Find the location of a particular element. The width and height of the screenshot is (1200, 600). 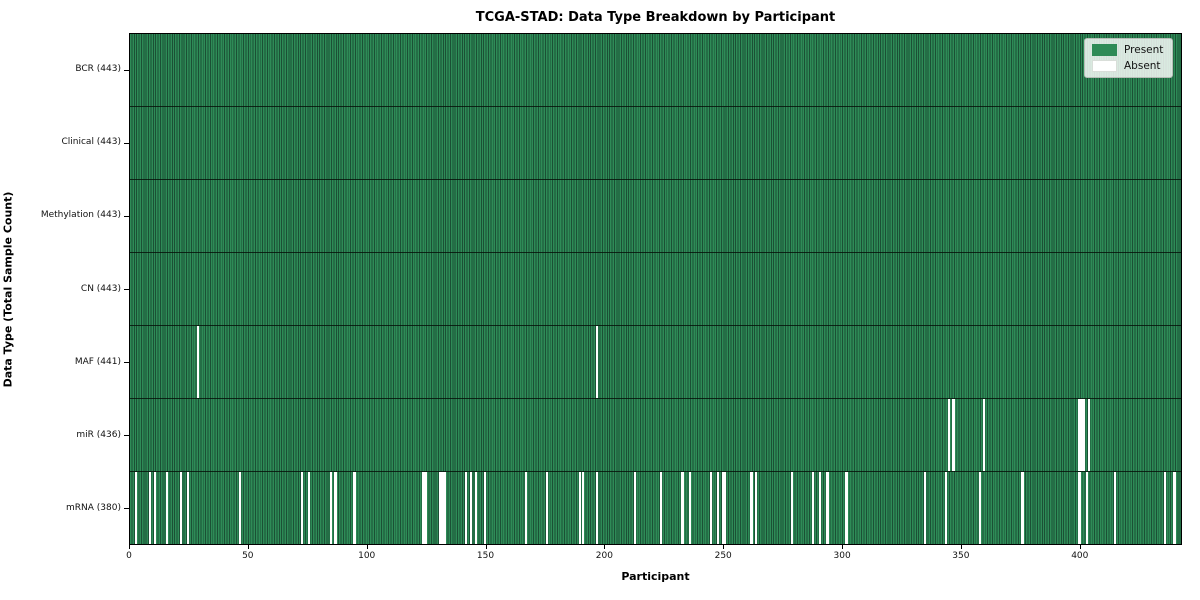

heatmap-row-maf is located at coordinates (655, 361).